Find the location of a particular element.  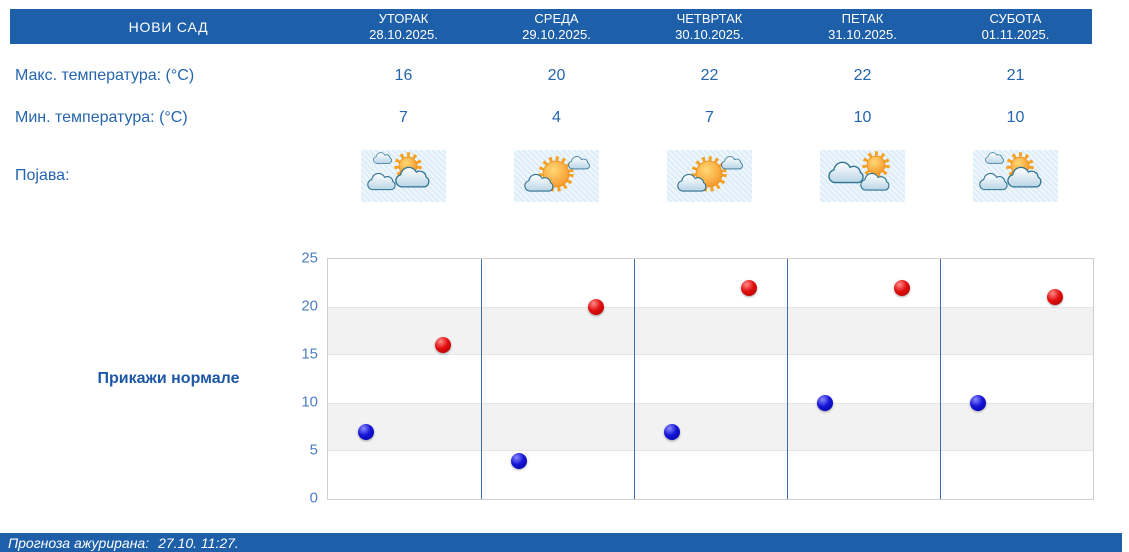

forecast-updated-value: 27.10. 11:27. is located at coordinates (198, 542).